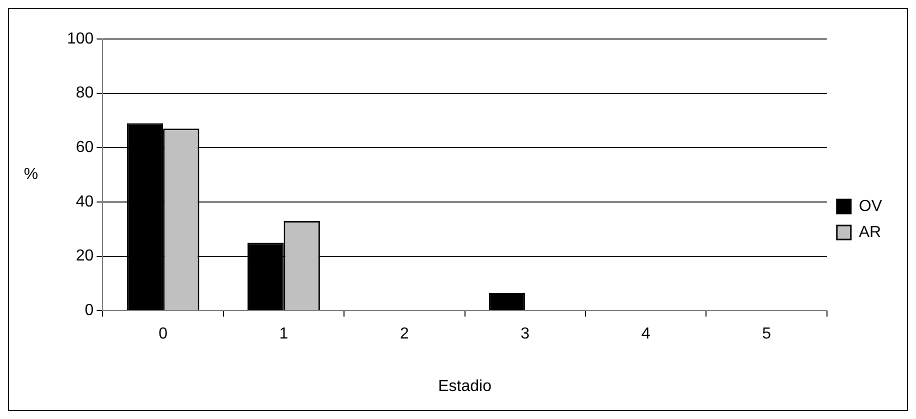 This screenshot has height=419, width=916. I want to click on x-tick-label: 3, so click(525, 334).